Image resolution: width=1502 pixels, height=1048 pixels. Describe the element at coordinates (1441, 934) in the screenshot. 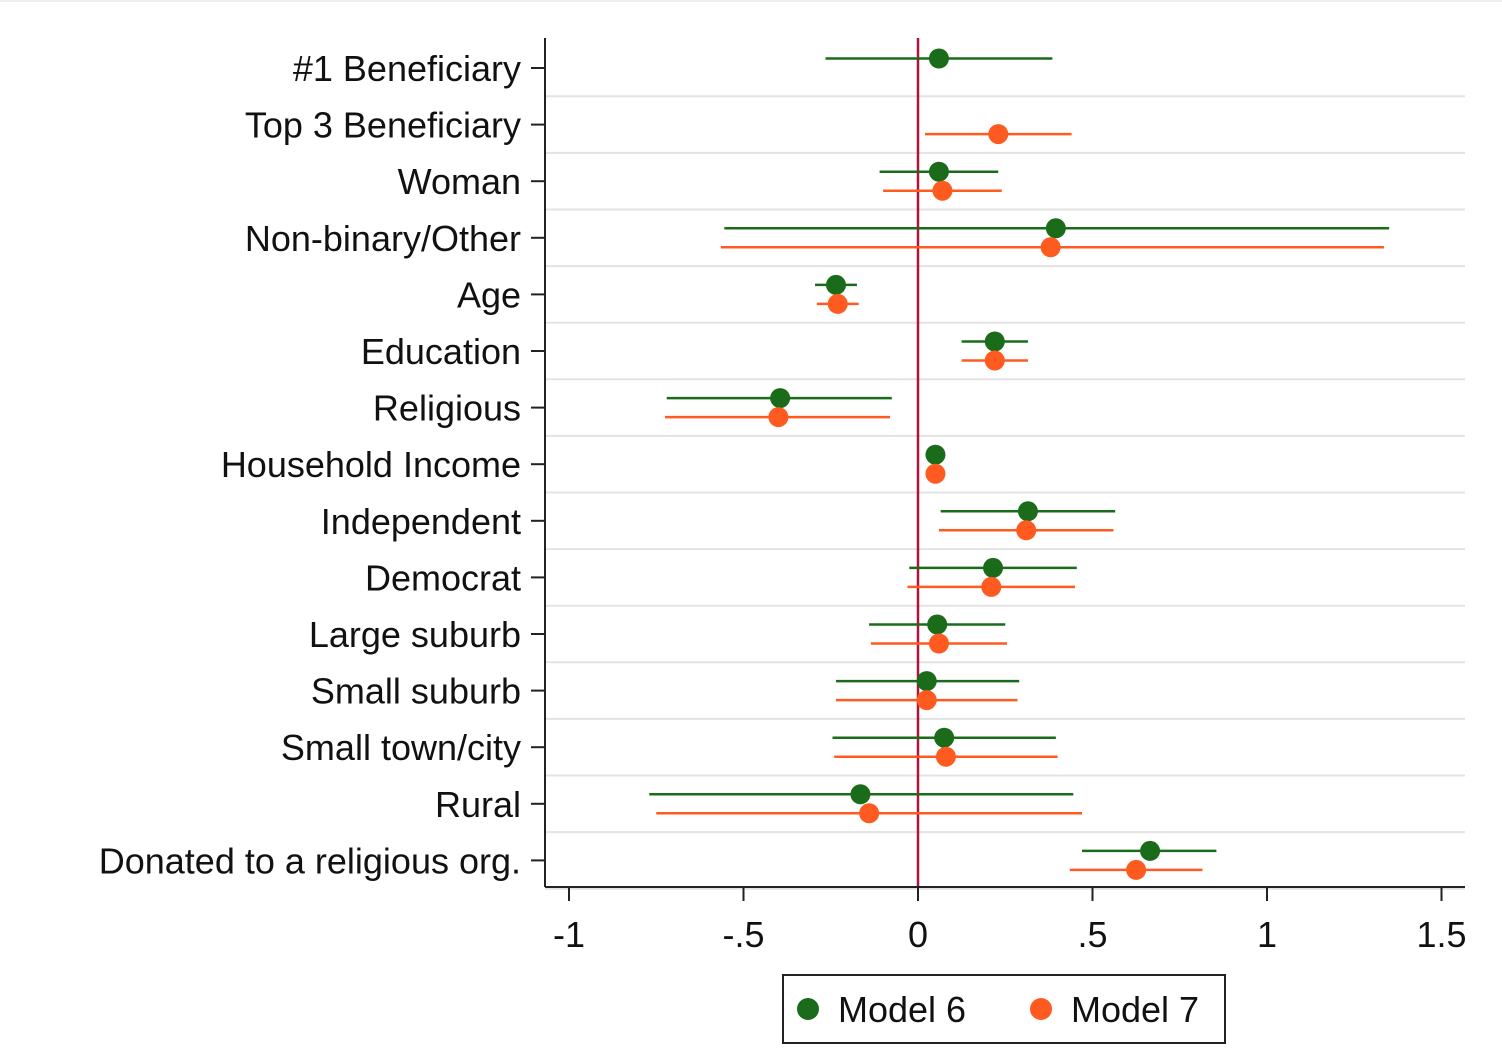

I see `x-tick-label: 1.5` at that location.